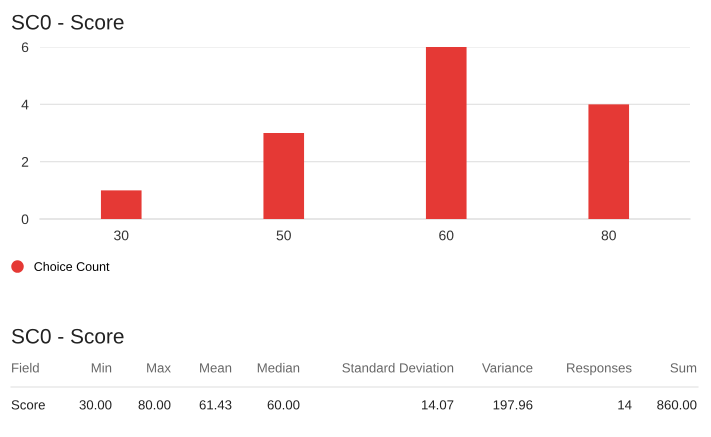  I want to click on text: 30.00, so click(95, 405).